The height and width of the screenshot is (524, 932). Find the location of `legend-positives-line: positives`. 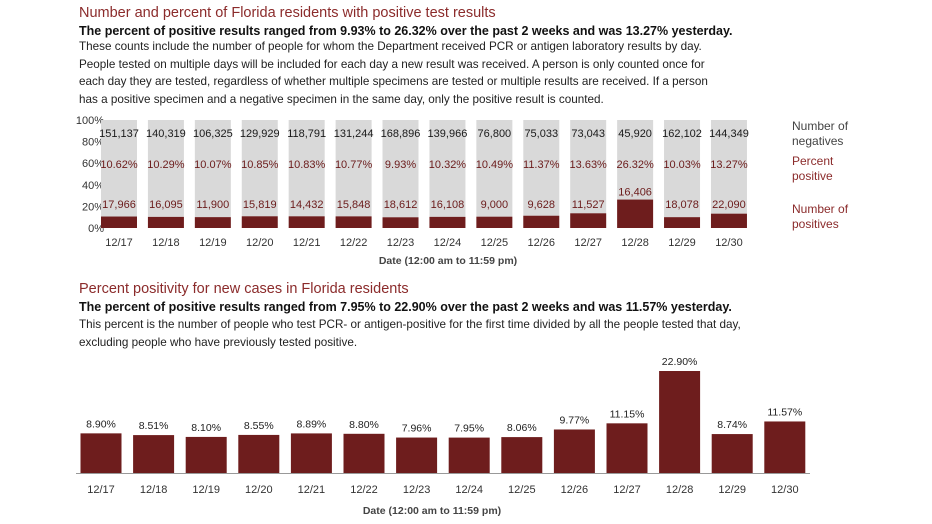

legend-positives-line: positives is located at coordinates (815, 224).